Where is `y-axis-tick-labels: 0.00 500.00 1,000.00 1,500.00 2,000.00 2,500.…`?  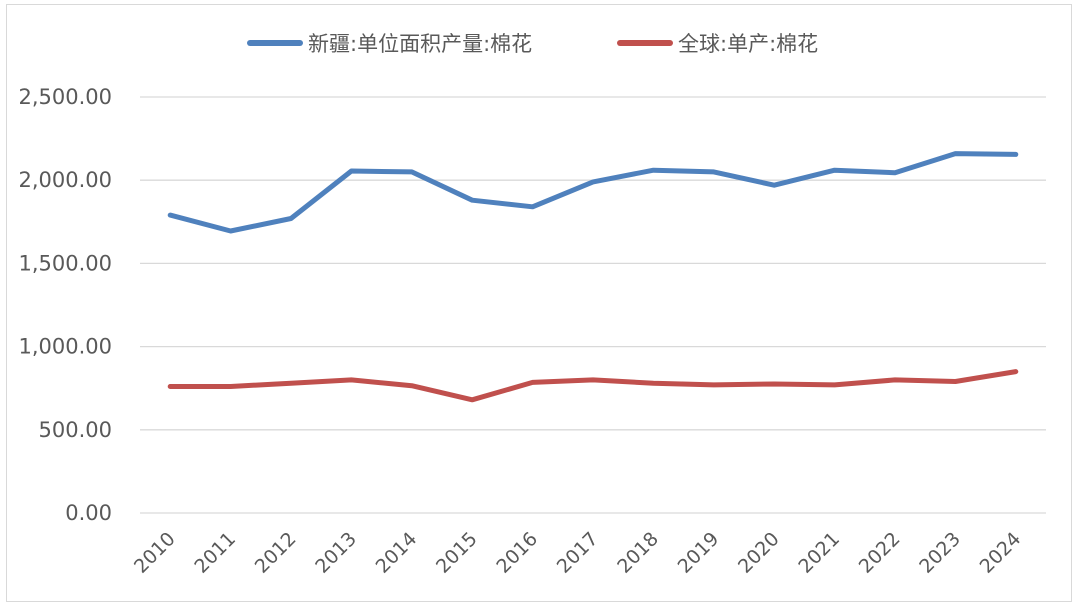
y-axis-tick-labels: 0.00 500.00 1,000.00 1,500.00 2,000.00 2,500.… is located at coordinates (65, 305).